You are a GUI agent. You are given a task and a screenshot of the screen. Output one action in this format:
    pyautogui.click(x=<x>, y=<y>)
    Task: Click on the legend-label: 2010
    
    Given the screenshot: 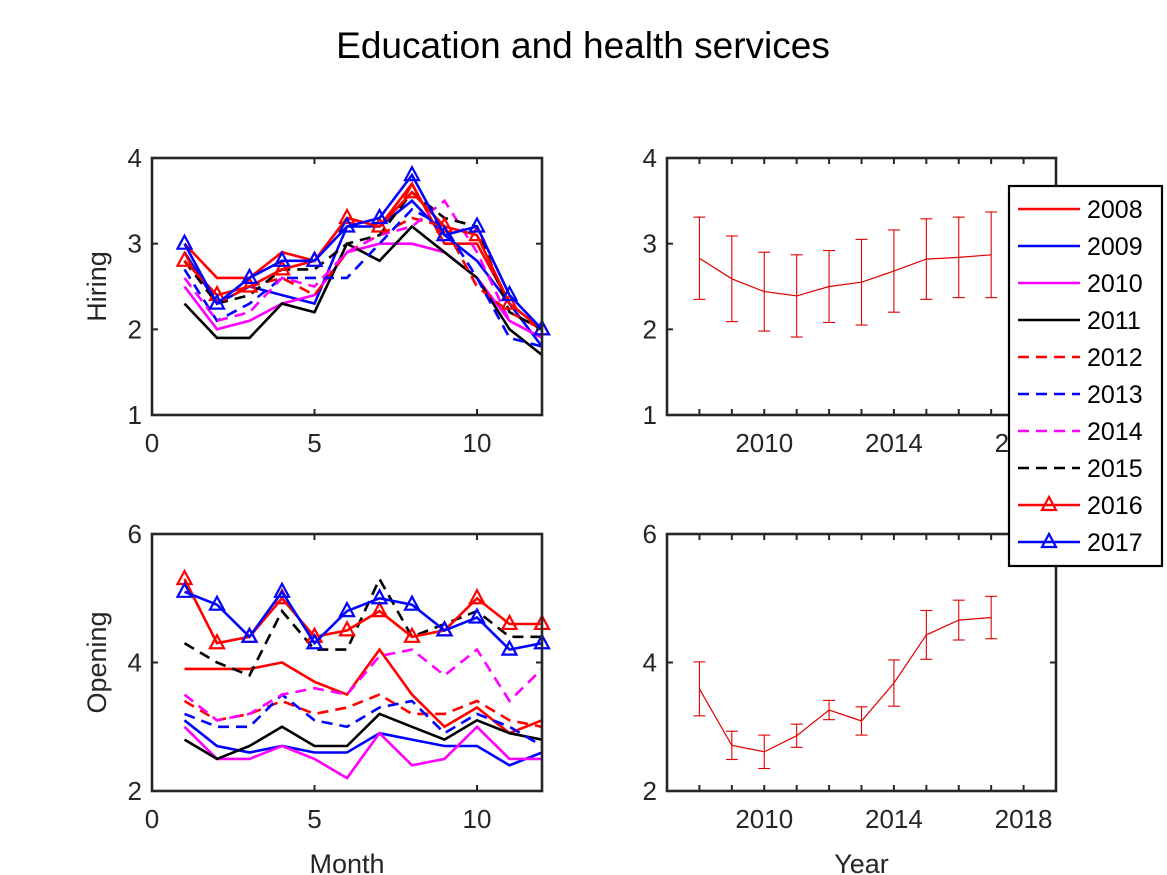 What is the action you would take?
    pyautogui.click(x=1115, y=284)
    